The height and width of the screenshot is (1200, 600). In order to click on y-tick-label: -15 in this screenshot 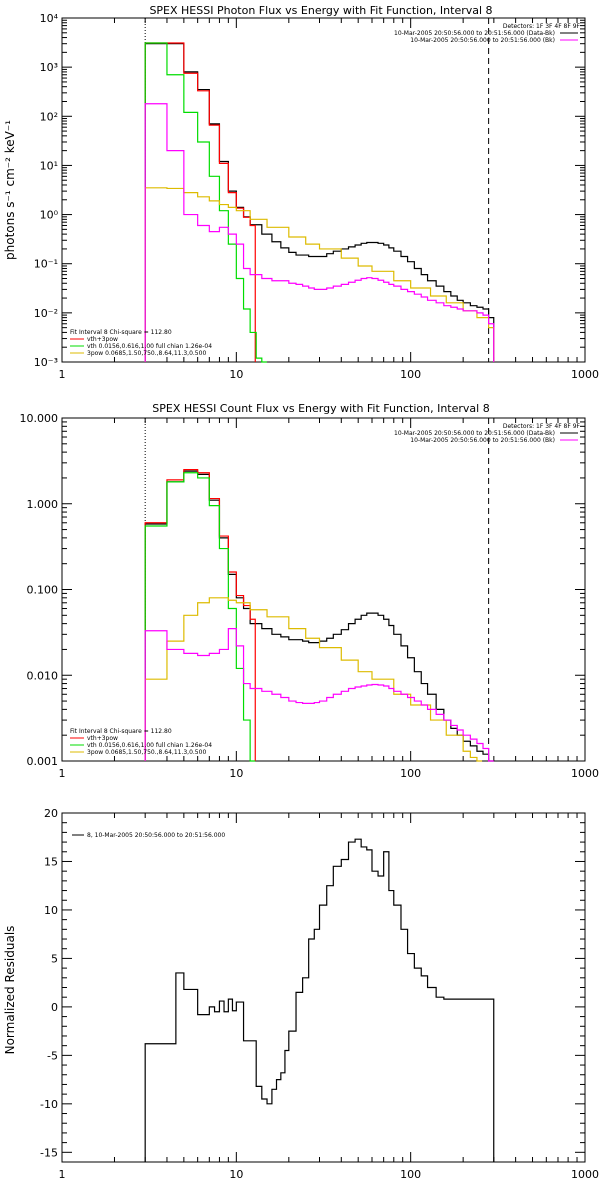, I will do `click(49, 1152)`.